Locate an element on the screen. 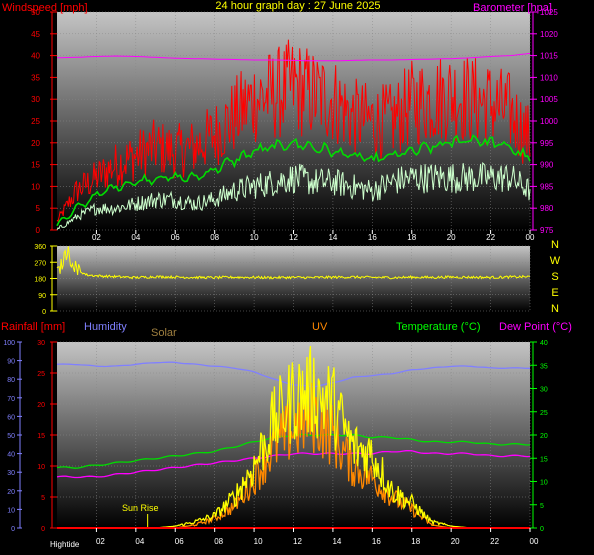  temperature-y-tick-label: 15 is located at coordinates (544, 459).